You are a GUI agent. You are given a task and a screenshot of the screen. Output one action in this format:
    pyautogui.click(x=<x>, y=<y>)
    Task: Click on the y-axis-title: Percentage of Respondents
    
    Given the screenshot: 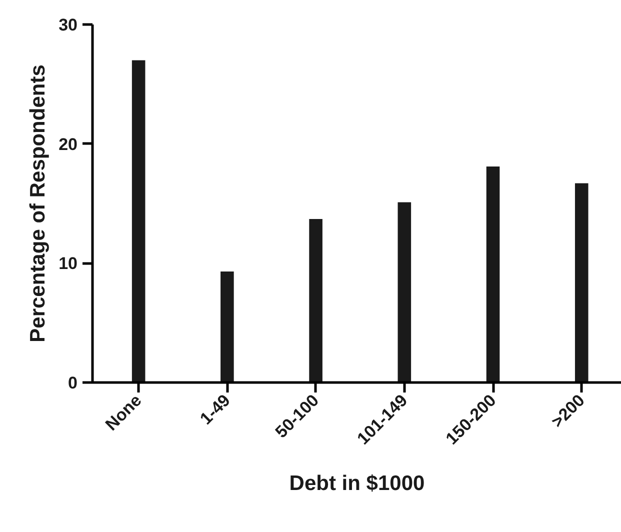 What is the action you would take?
    pyautogui.click(x=38, y=203)
    